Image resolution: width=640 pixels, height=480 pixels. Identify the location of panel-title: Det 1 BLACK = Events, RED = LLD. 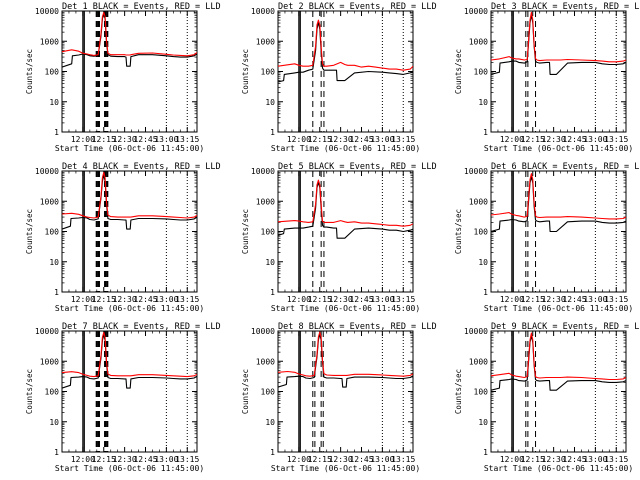
(141, 7).